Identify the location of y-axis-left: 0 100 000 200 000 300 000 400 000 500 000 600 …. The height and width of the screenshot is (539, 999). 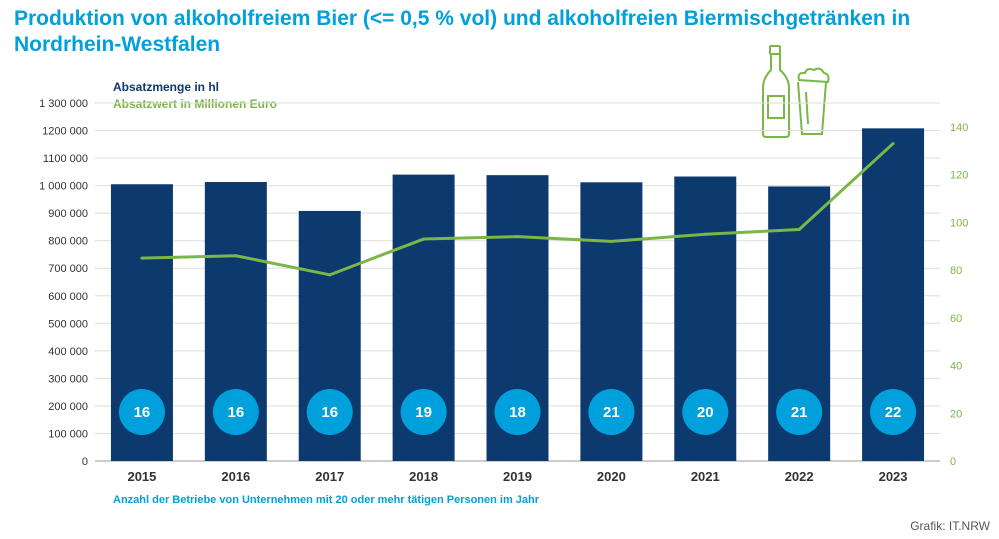
(63, 283).